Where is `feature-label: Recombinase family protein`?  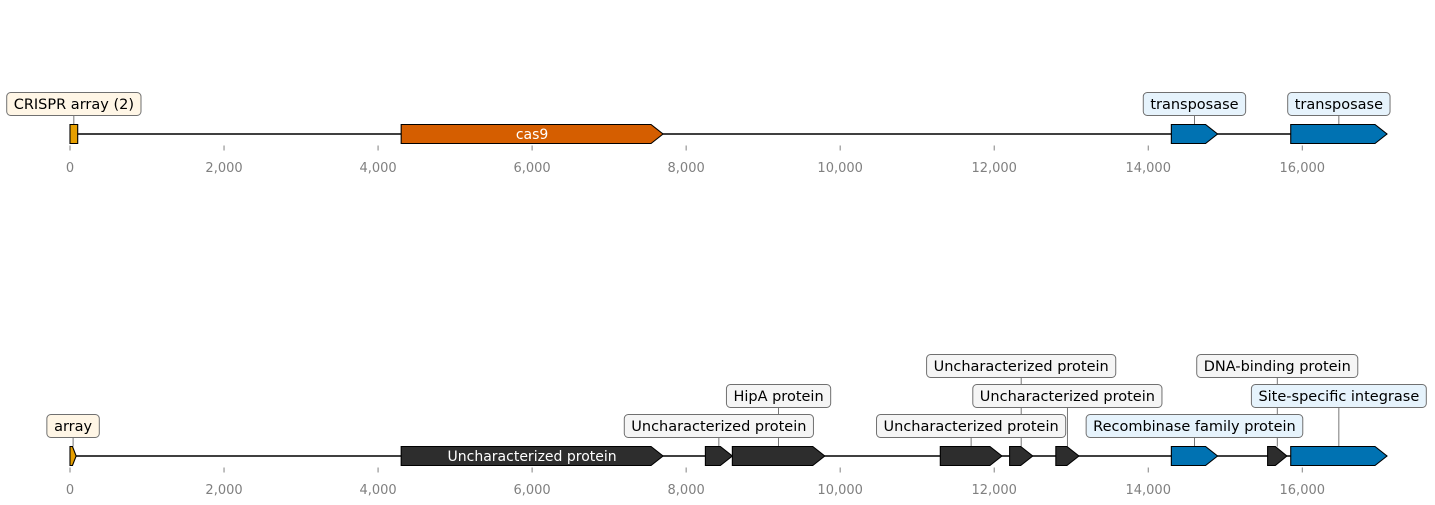
feature-label: Recombinase family protein is located at coordinates (1194, 427).